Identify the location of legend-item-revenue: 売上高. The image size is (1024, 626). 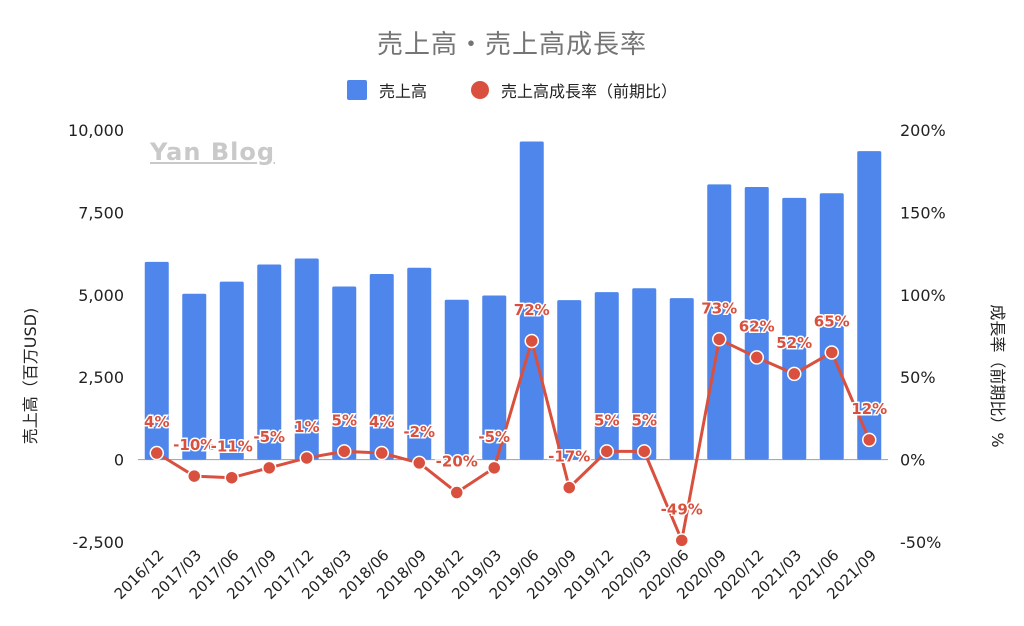
(386, 90).